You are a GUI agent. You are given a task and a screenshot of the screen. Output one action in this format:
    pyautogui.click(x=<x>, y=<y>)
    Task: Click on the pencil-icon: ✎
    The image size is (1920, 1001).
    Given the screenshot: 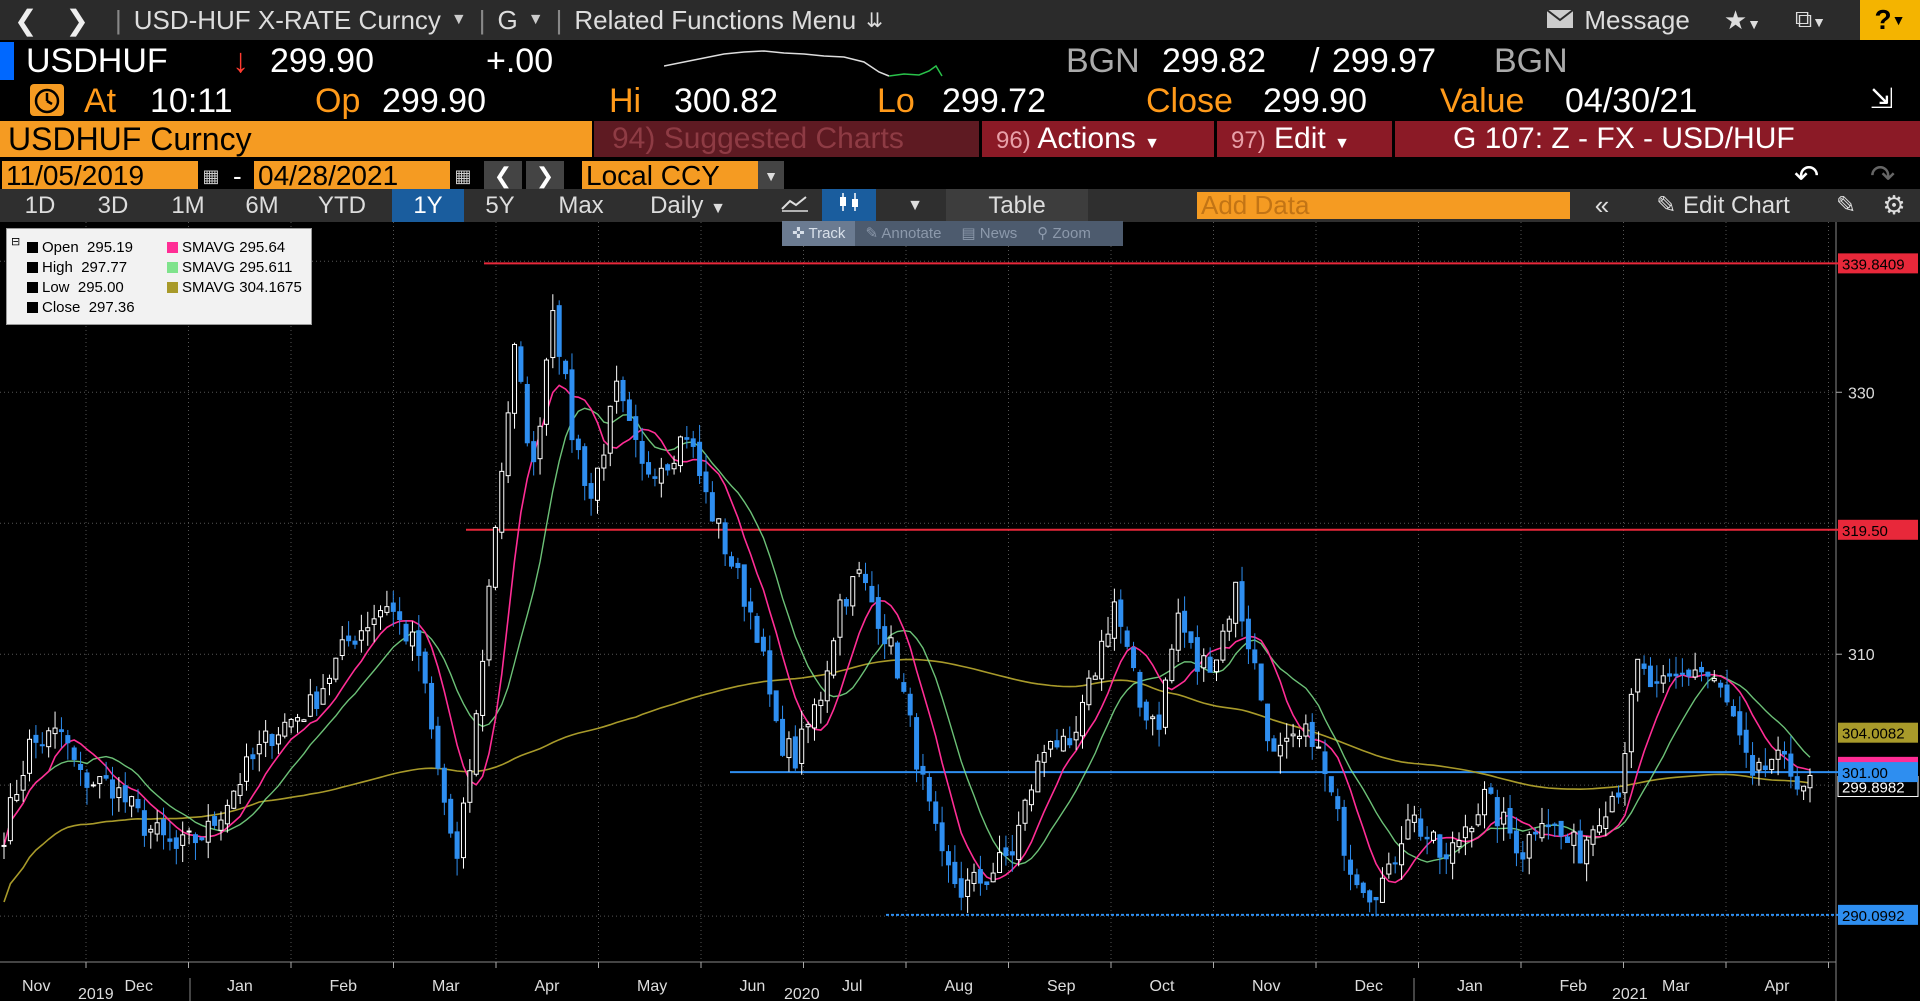 What is the action you would take?
    pyautogui.click(x=872, y=233)
    